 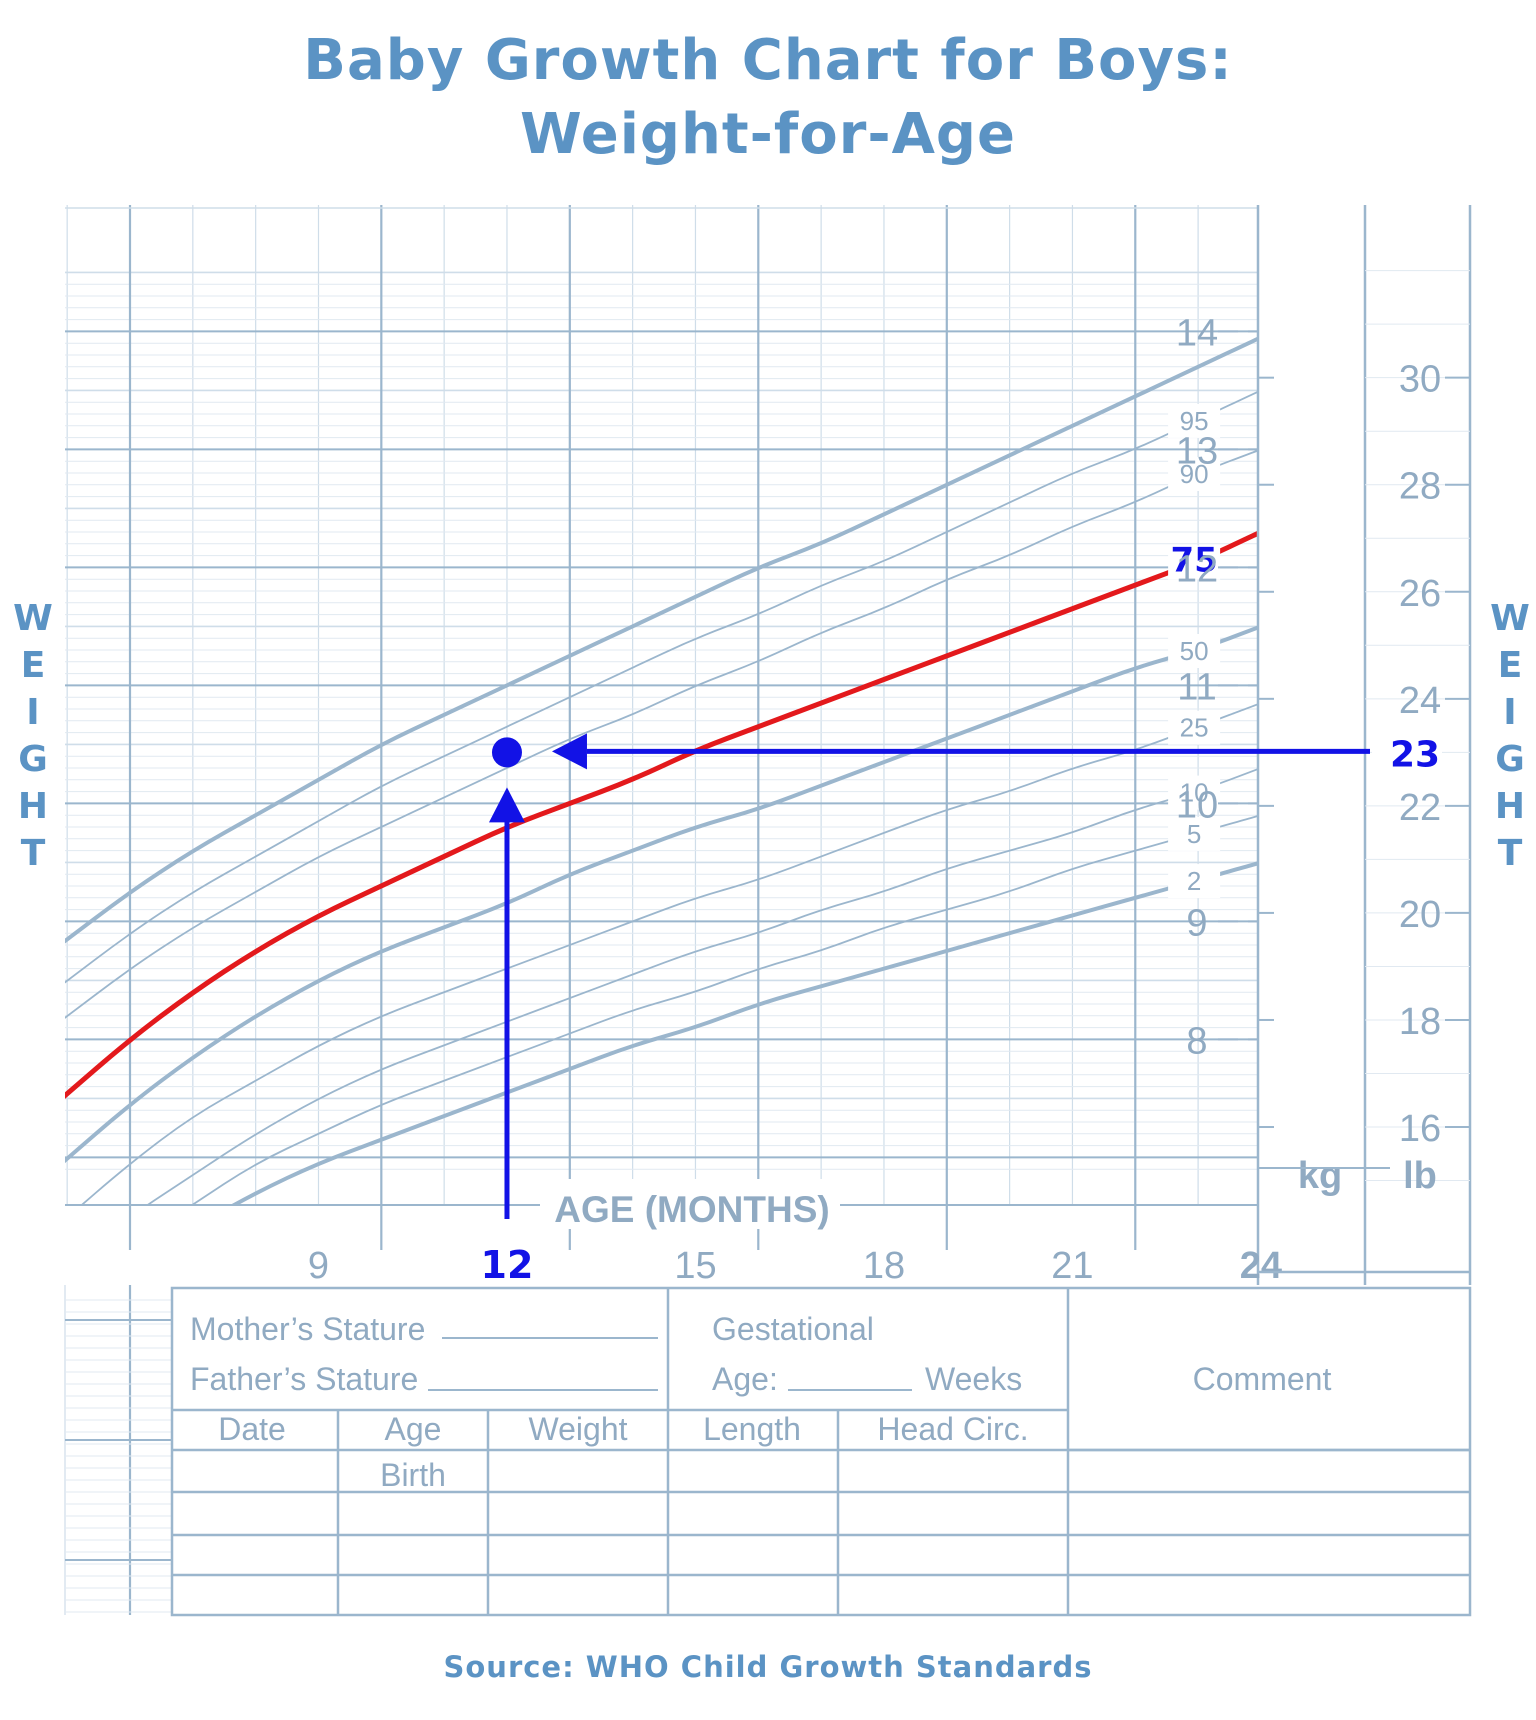 What do you see at coordinates (33, 806) in the screenshot?
I see `left-weight-letter: H` at bounding box center [33, 806].